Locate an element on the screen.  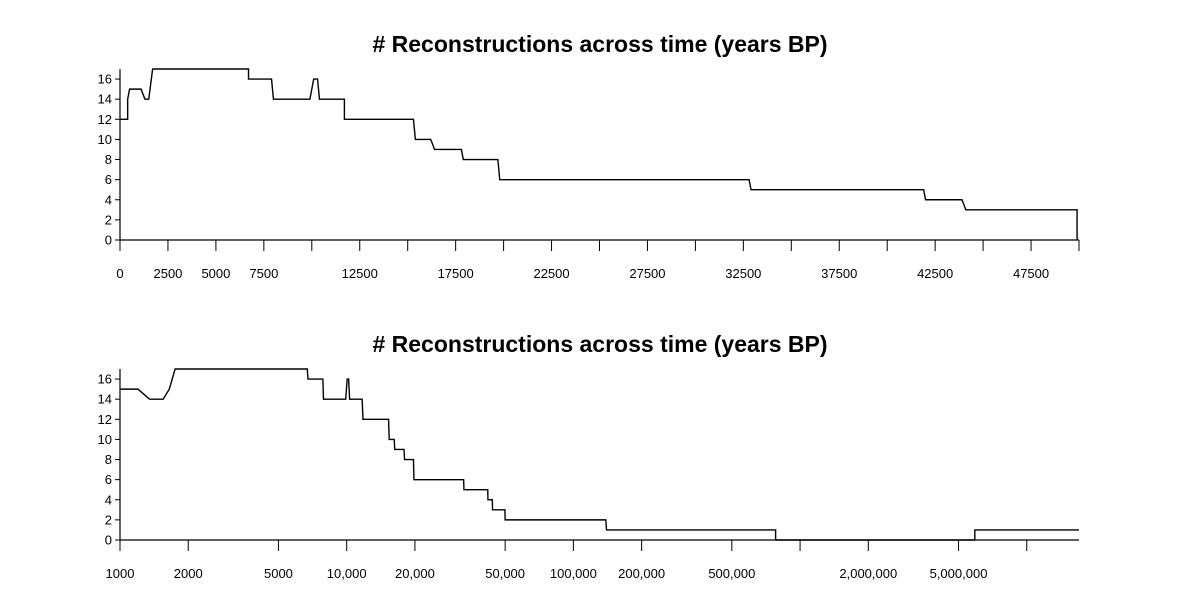
x-tick-label: 17500 is located at coordinates (456, 273).